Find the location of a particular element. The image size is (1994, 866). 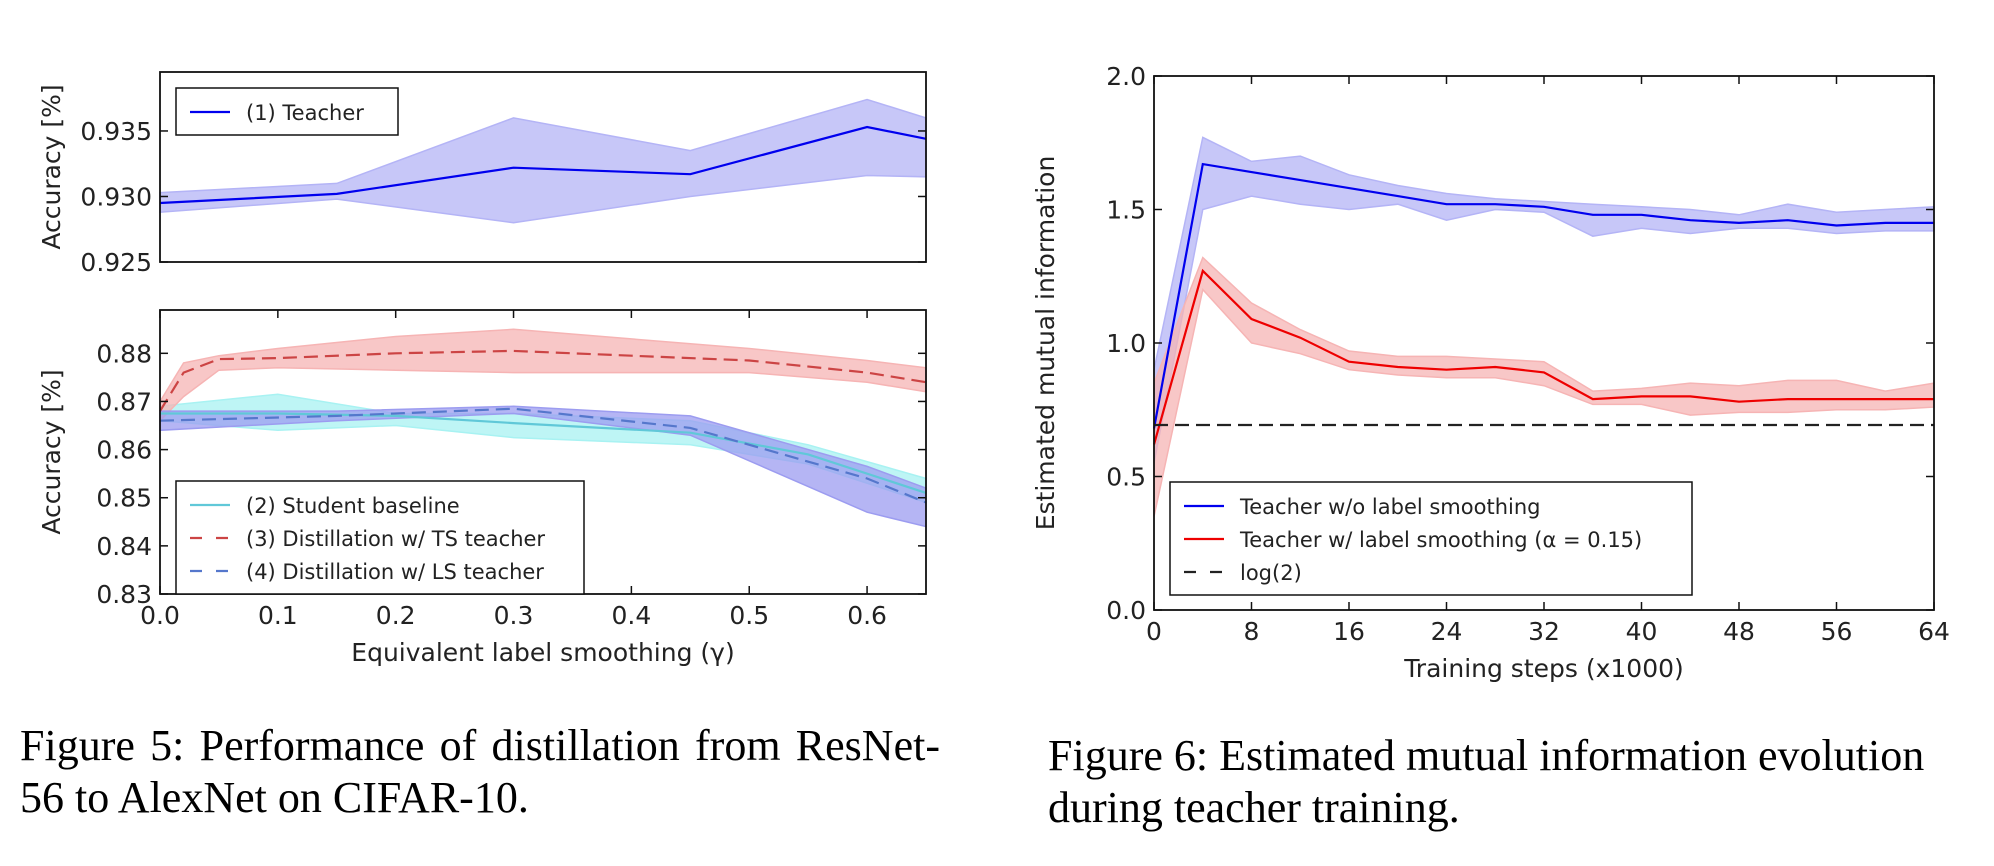

x-tick-label: 24 is located at coordinates (1447, 631).